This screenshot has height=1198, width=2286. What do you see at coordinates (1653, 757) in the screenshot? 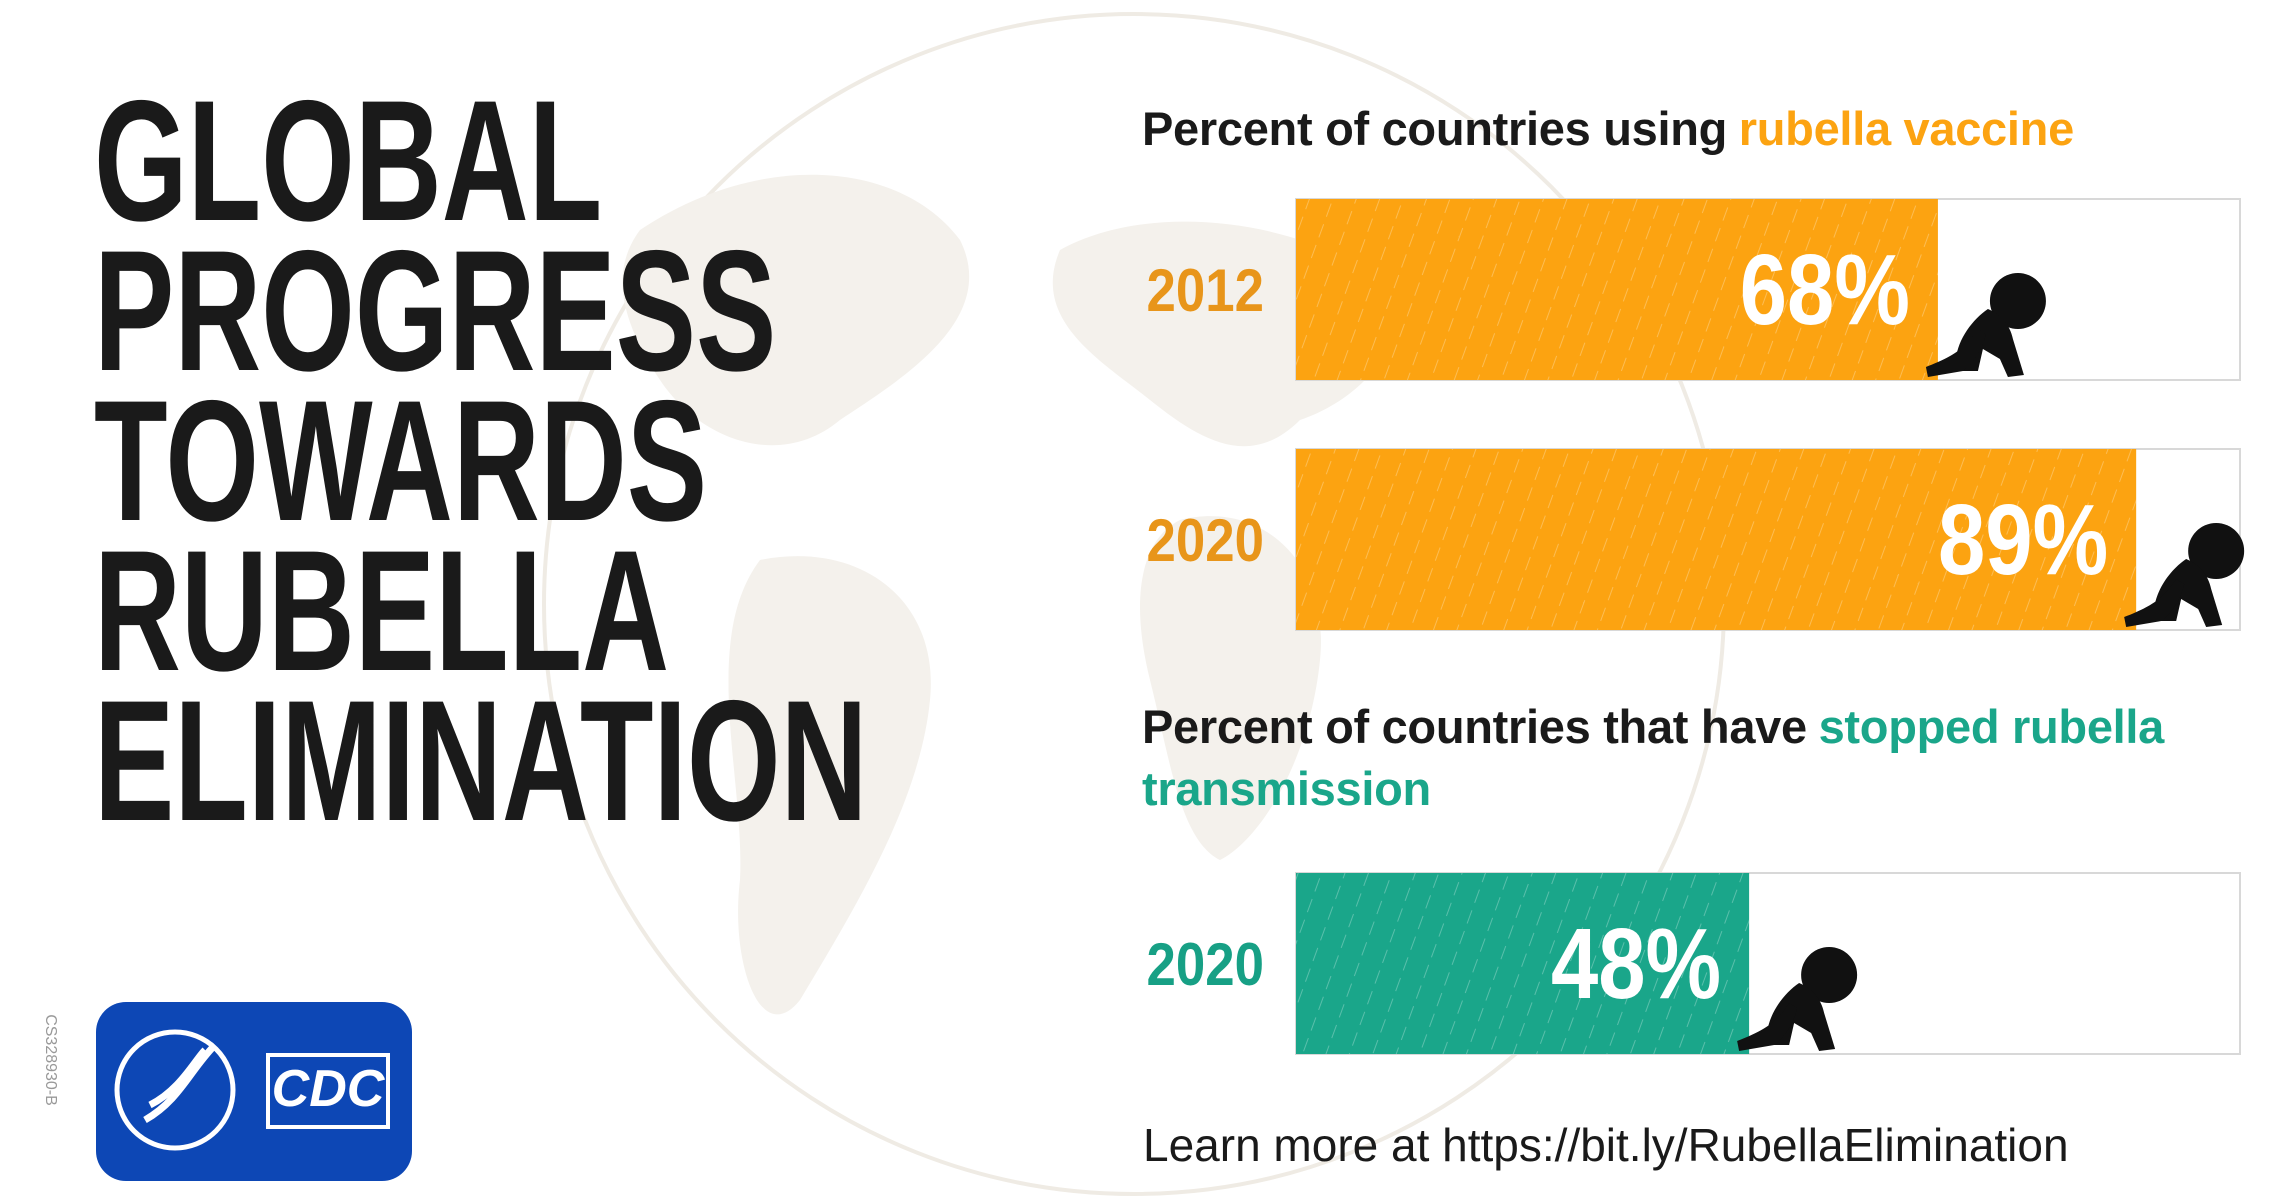
I see `chart-title-highlight: stopped rubella transmission` at bounding box center [1653, 757].